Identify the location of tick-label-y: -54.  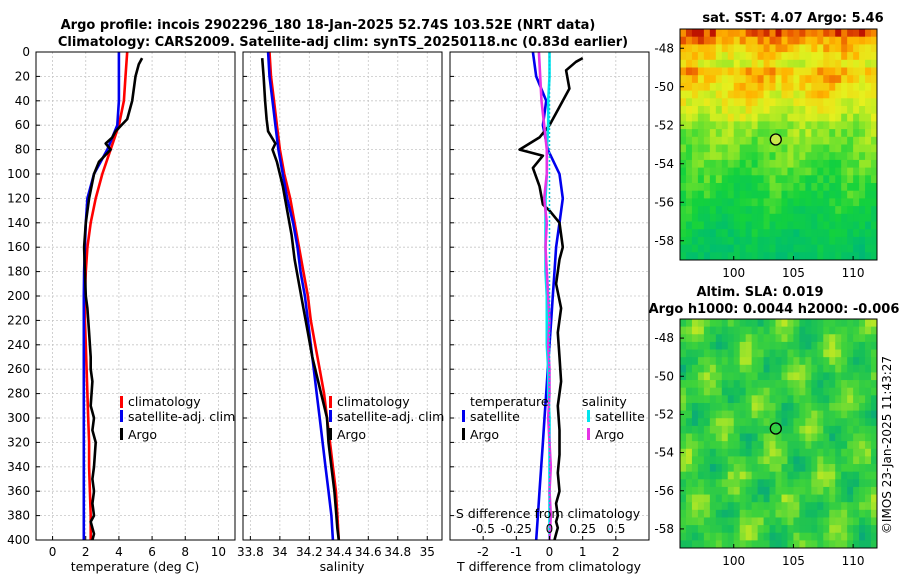
(664, 164).